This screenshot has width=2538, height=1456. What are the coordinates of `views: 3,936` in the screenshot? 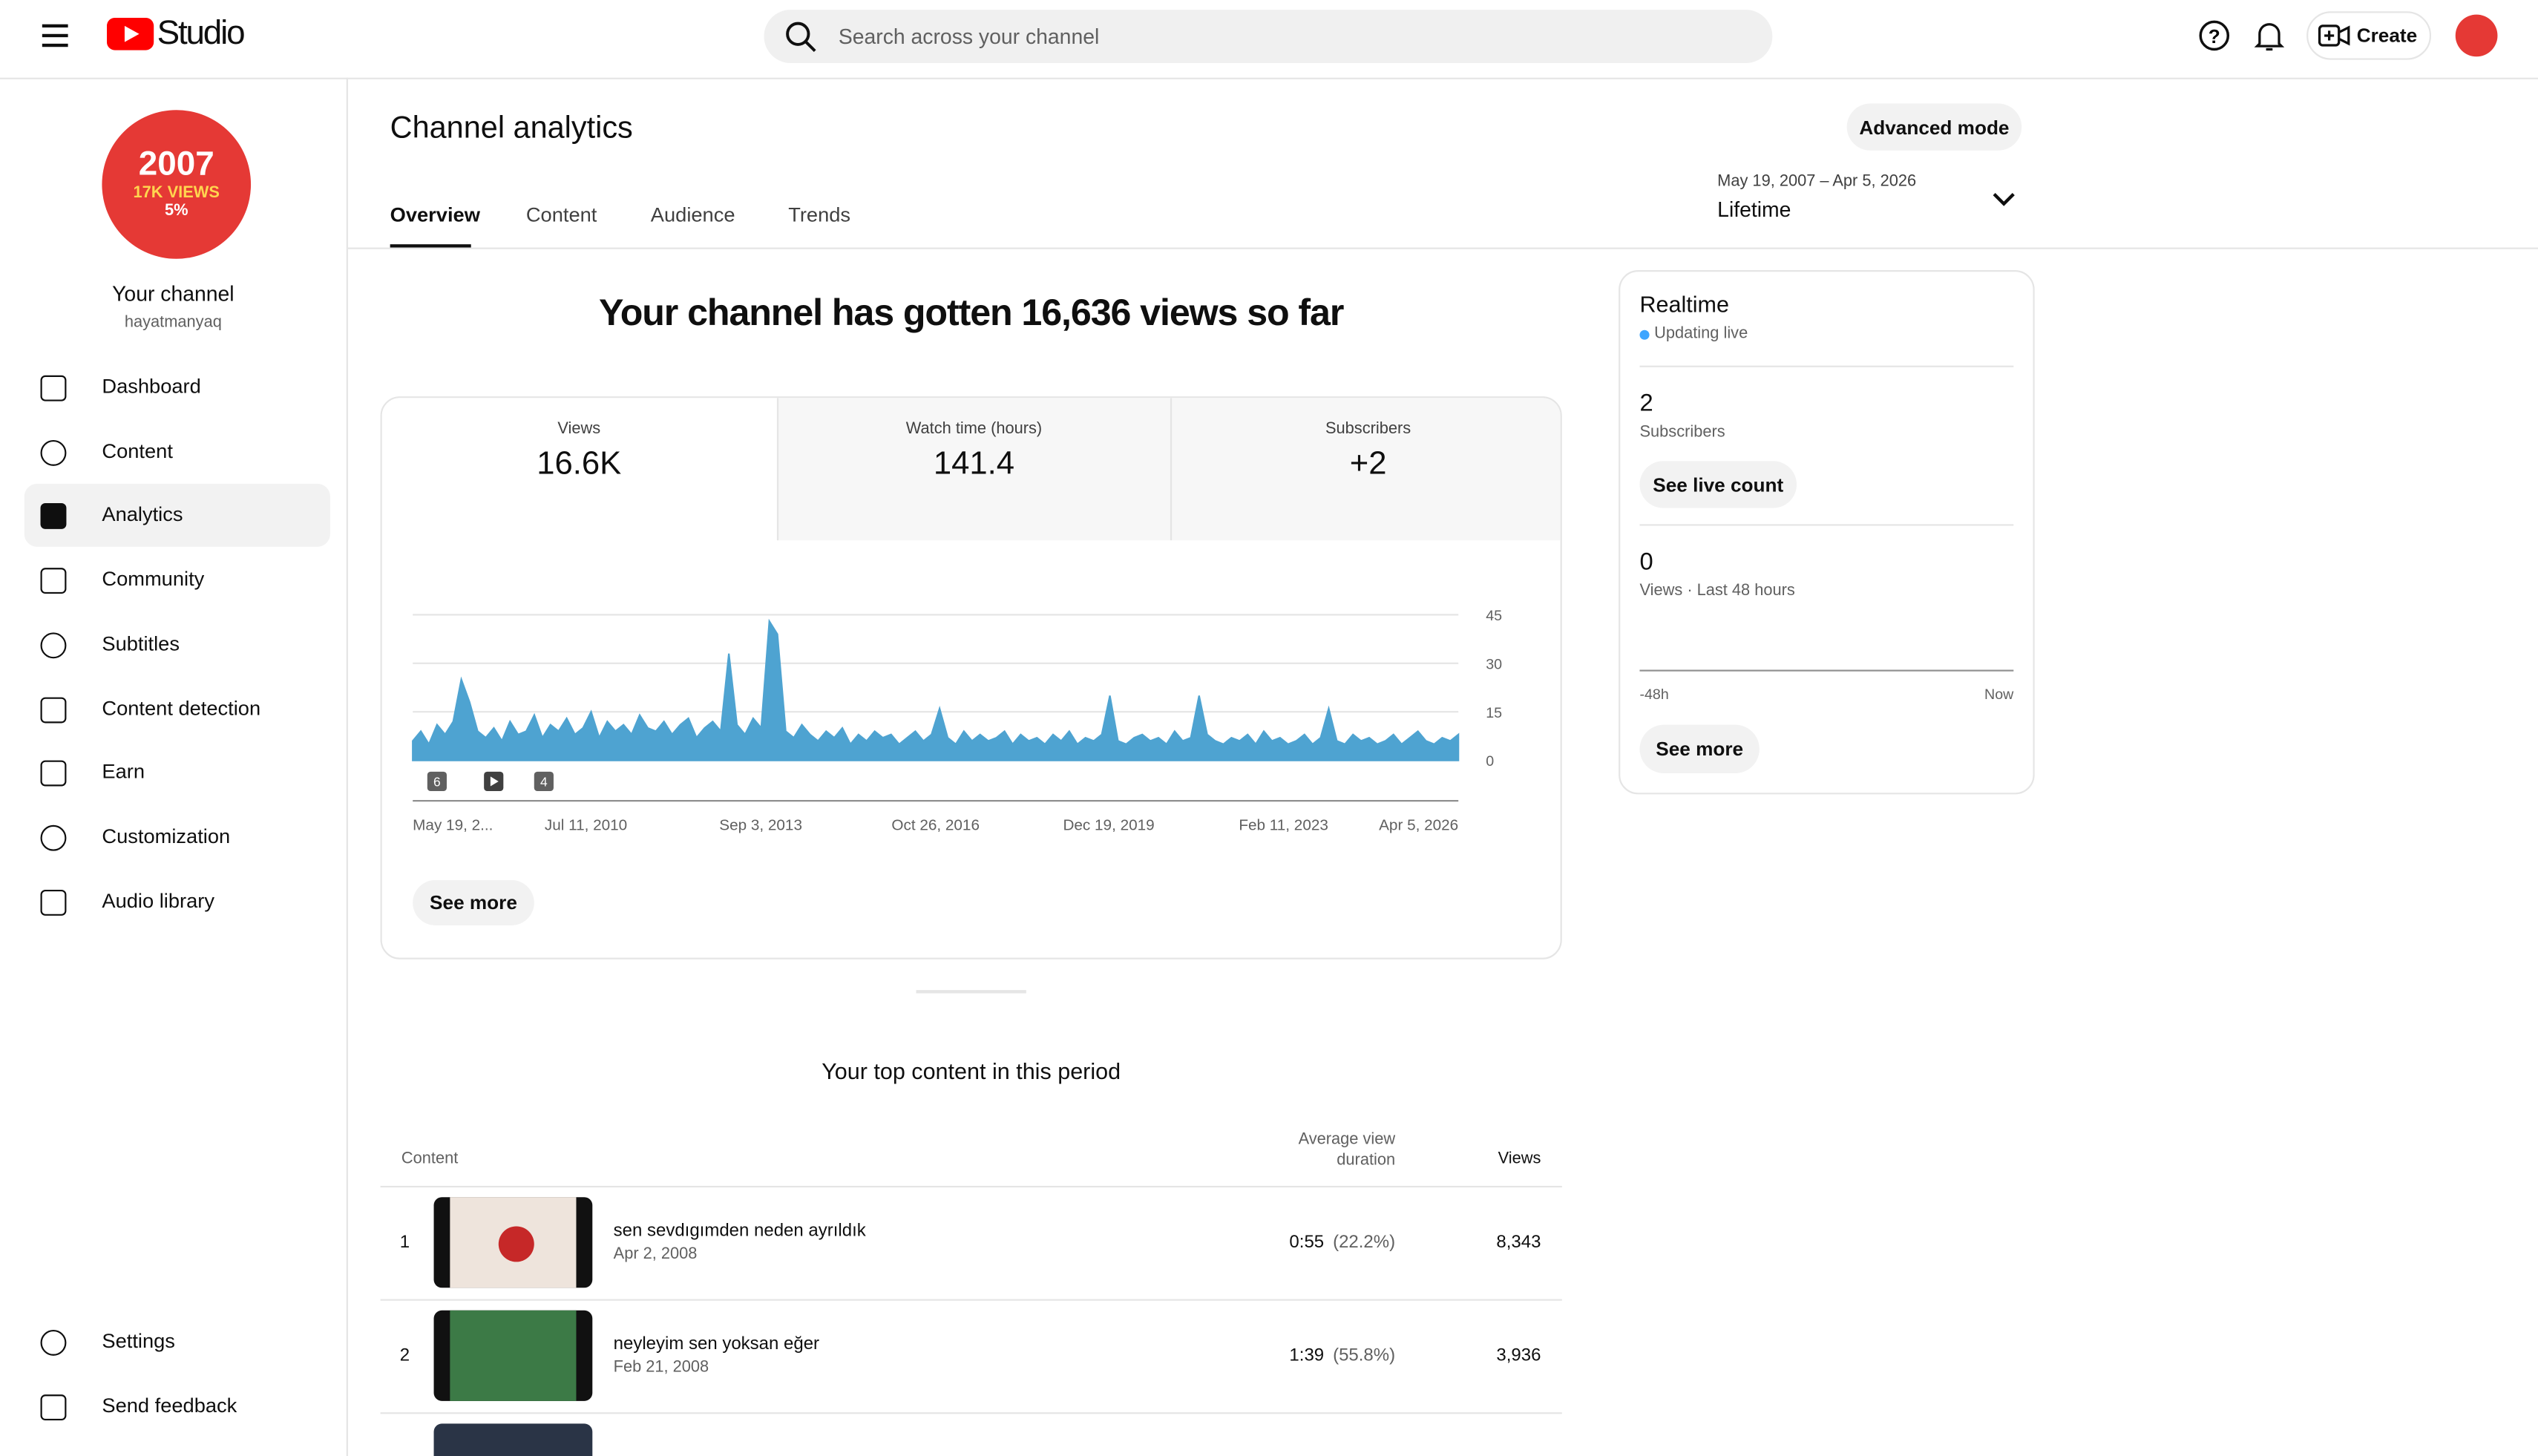 It's located at (1518, 1355).